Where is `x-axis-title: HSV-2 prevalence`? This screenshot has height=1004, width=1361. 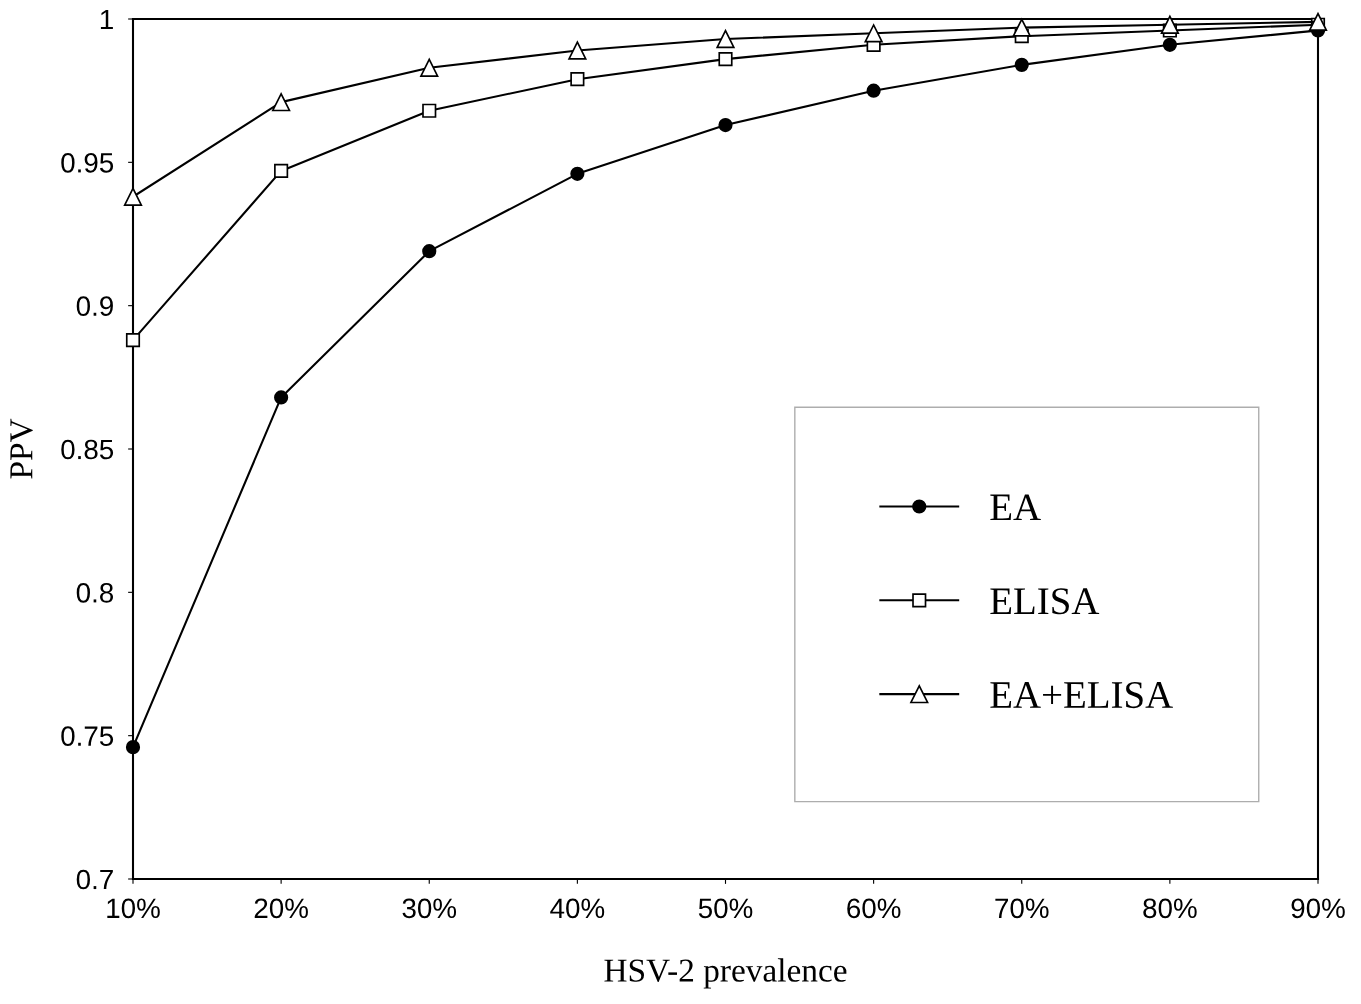 x-axis-title: HSV-2 prevalence is located at coordinates (725, 973).